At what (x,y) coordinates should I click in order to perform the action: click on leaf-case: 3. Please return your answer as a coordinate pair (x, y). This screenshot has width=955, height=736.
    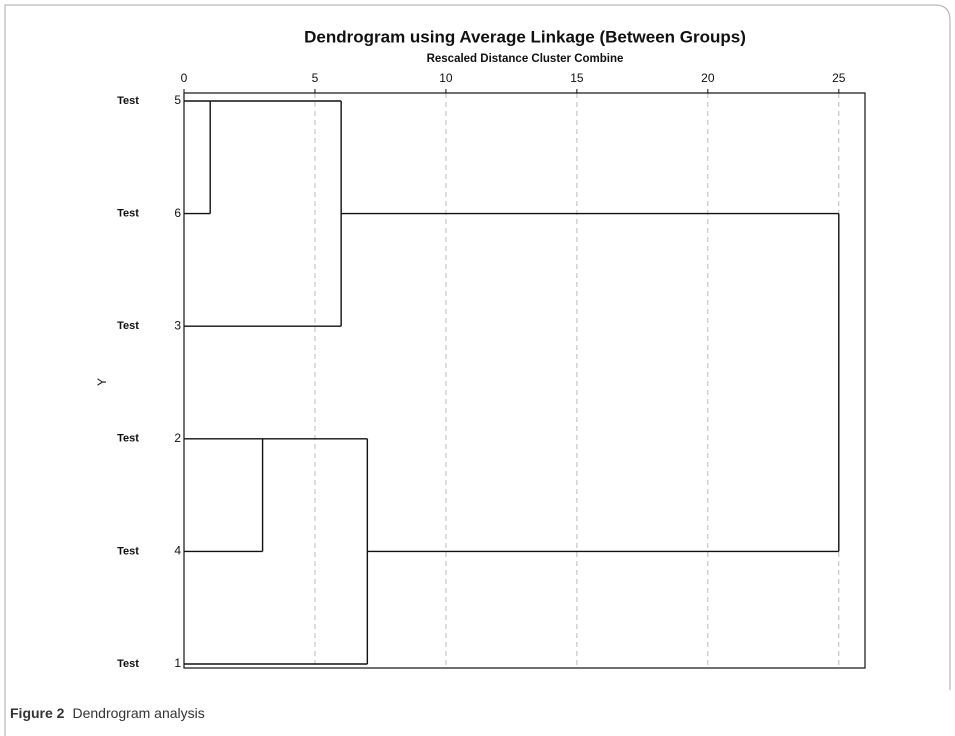
    Looking at the image, I should click on (177, 325).